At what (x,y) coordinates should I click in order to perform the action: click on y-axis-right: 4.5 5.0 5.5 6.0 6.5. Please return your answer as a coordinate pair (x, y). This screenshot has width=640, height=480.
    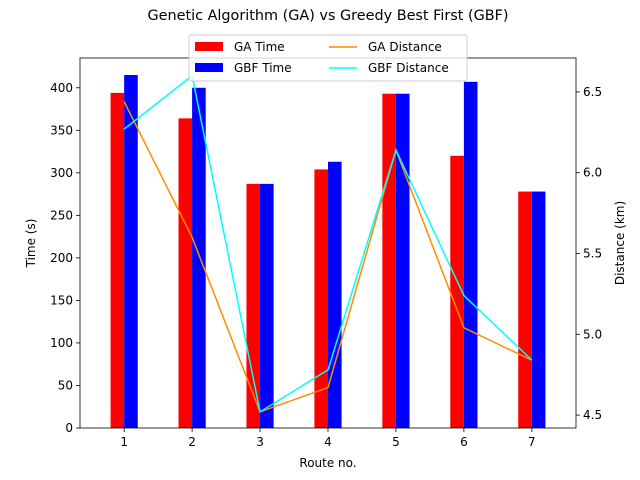
    Looking at the image, I should click on (589, 253).